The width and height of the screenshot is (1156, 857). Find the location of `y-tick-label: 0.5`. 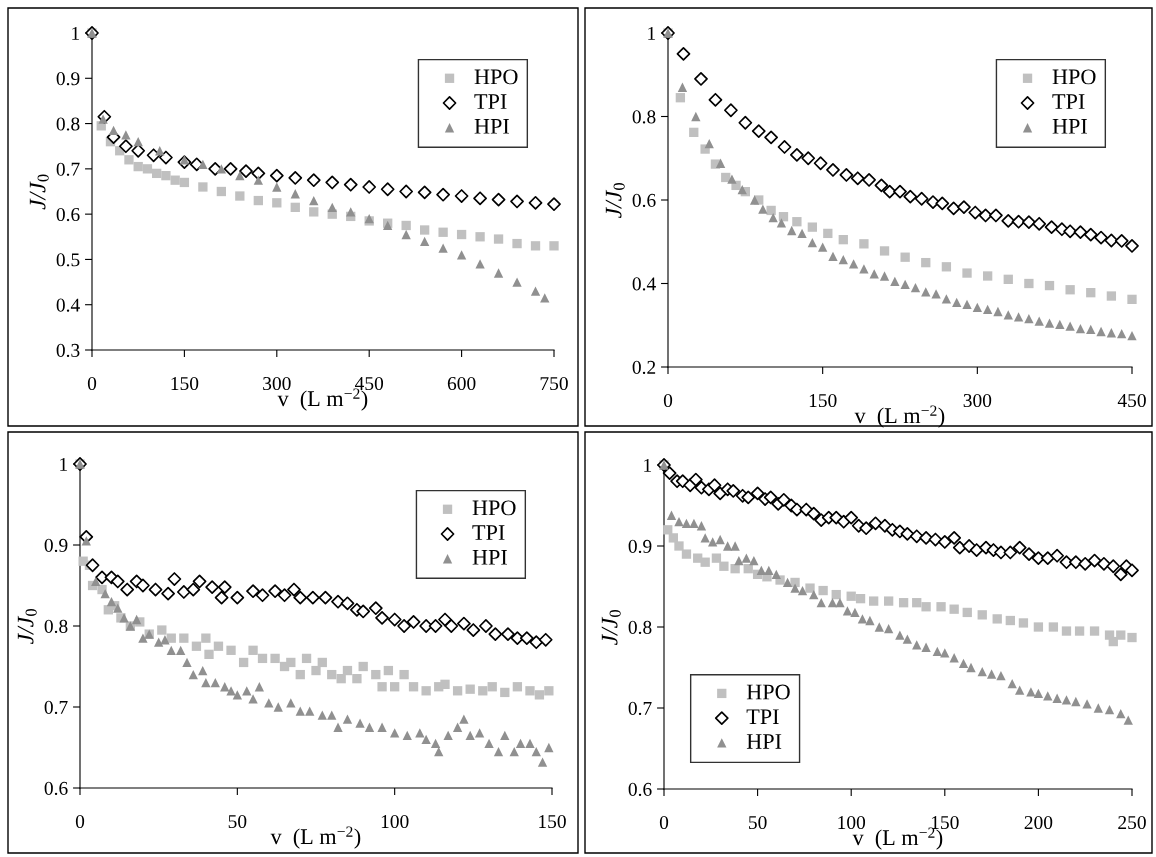

y-tick-label: 0.5 is located at coordinates (68, 260).